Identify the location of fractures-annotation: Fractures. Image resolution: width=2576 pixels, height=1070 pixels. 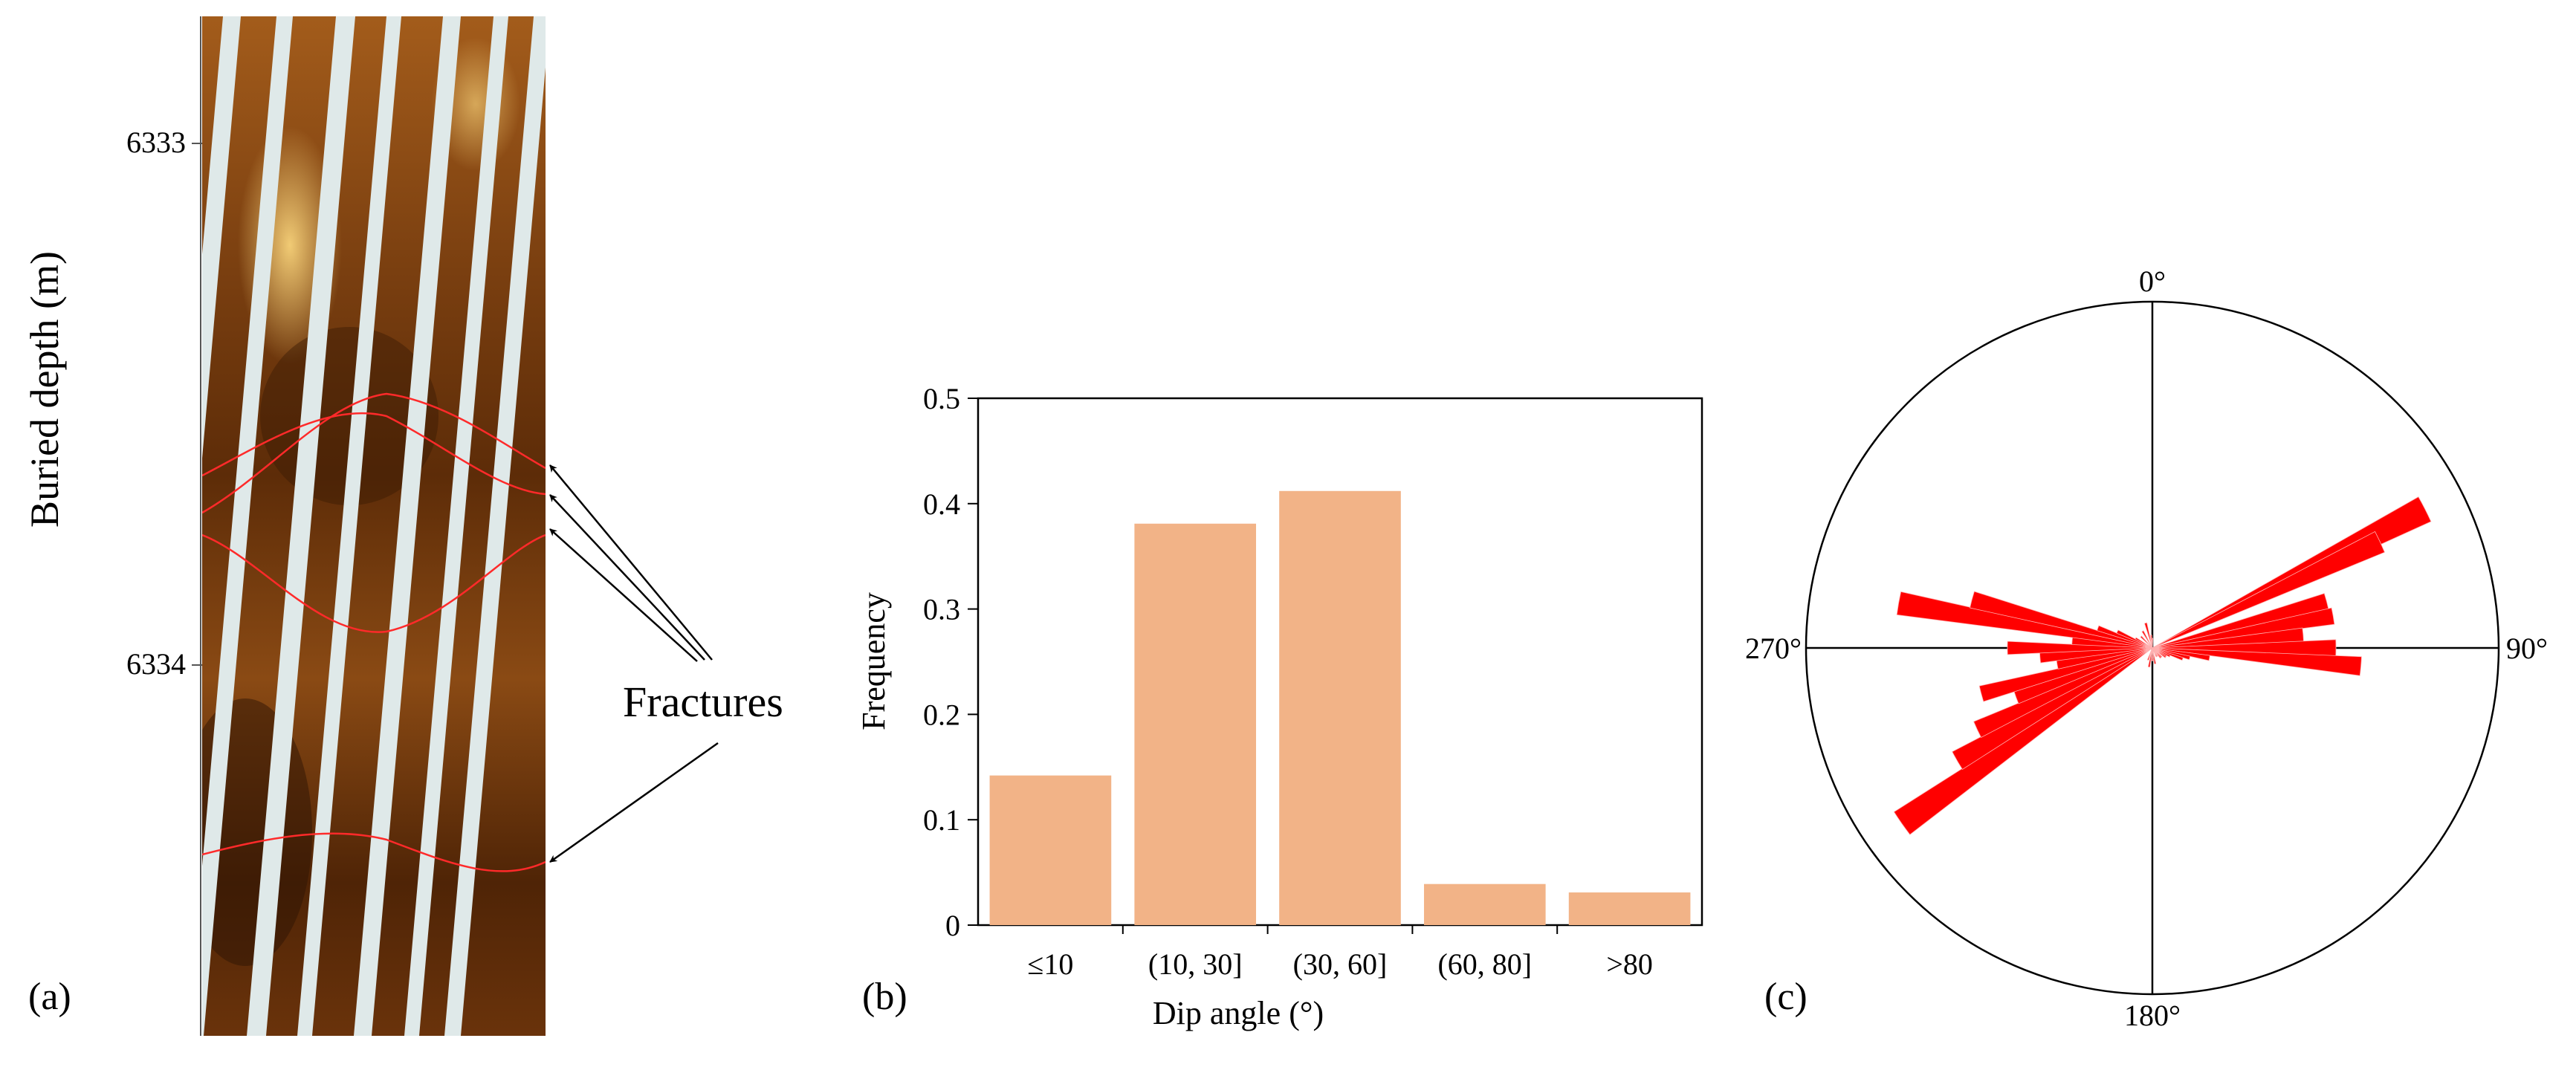
(703, 702).